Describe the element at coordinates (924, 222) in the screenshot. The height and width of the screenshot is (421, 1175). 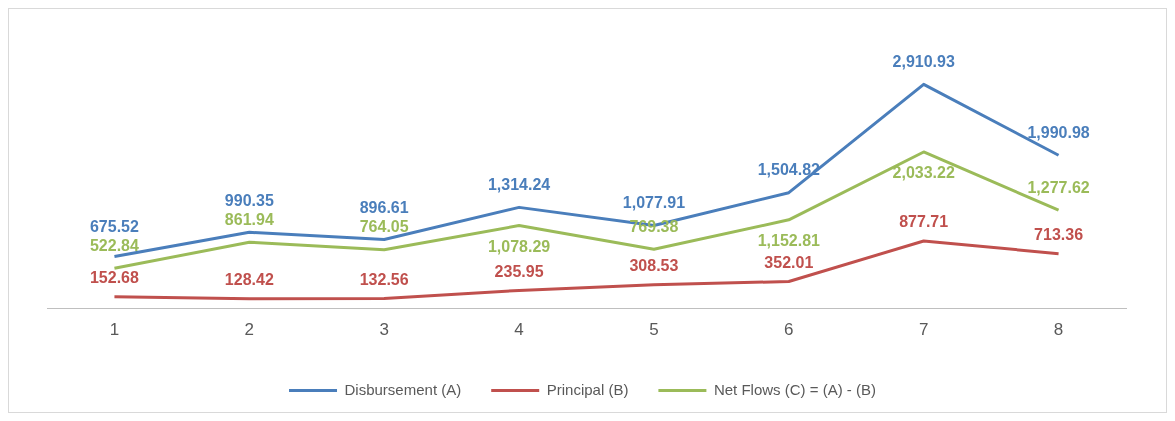
I see `data-label: 877.71` at that location.